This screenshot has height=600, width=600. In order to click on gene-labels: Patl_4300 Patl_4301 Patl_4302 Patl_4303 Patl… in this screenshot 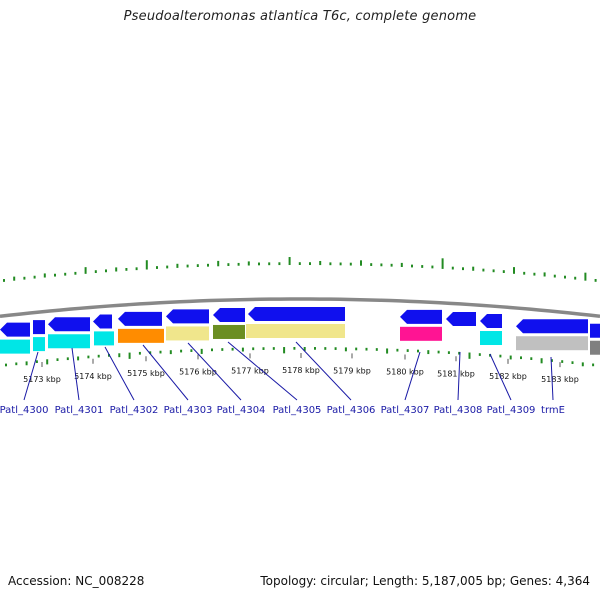, I will do `click(282, 378)`.